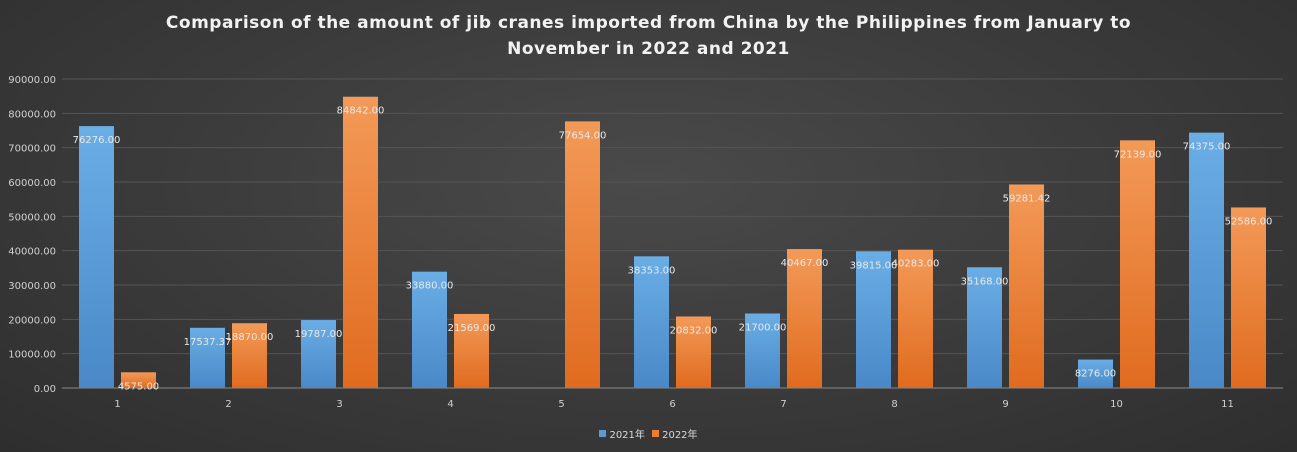  I want to click on data-label: 74375.00, so click(1207, 147).